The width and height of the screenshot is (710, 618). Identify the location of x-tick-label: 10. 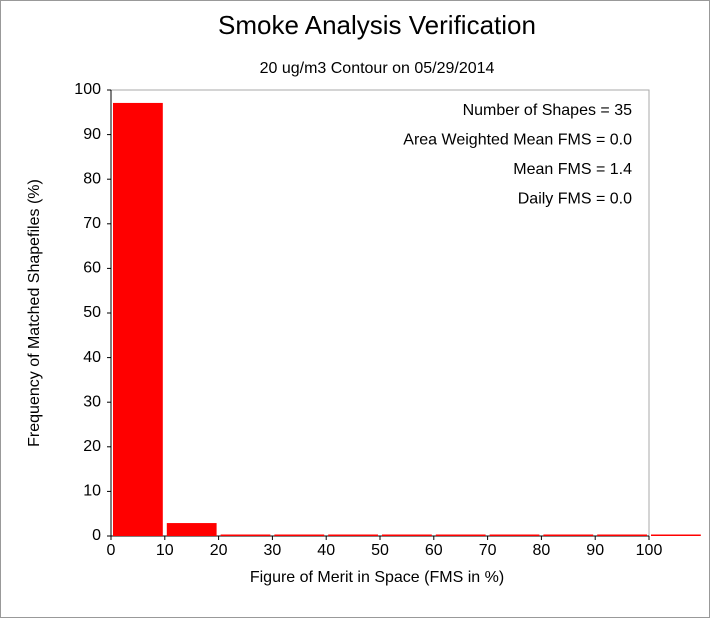
(165, 550).